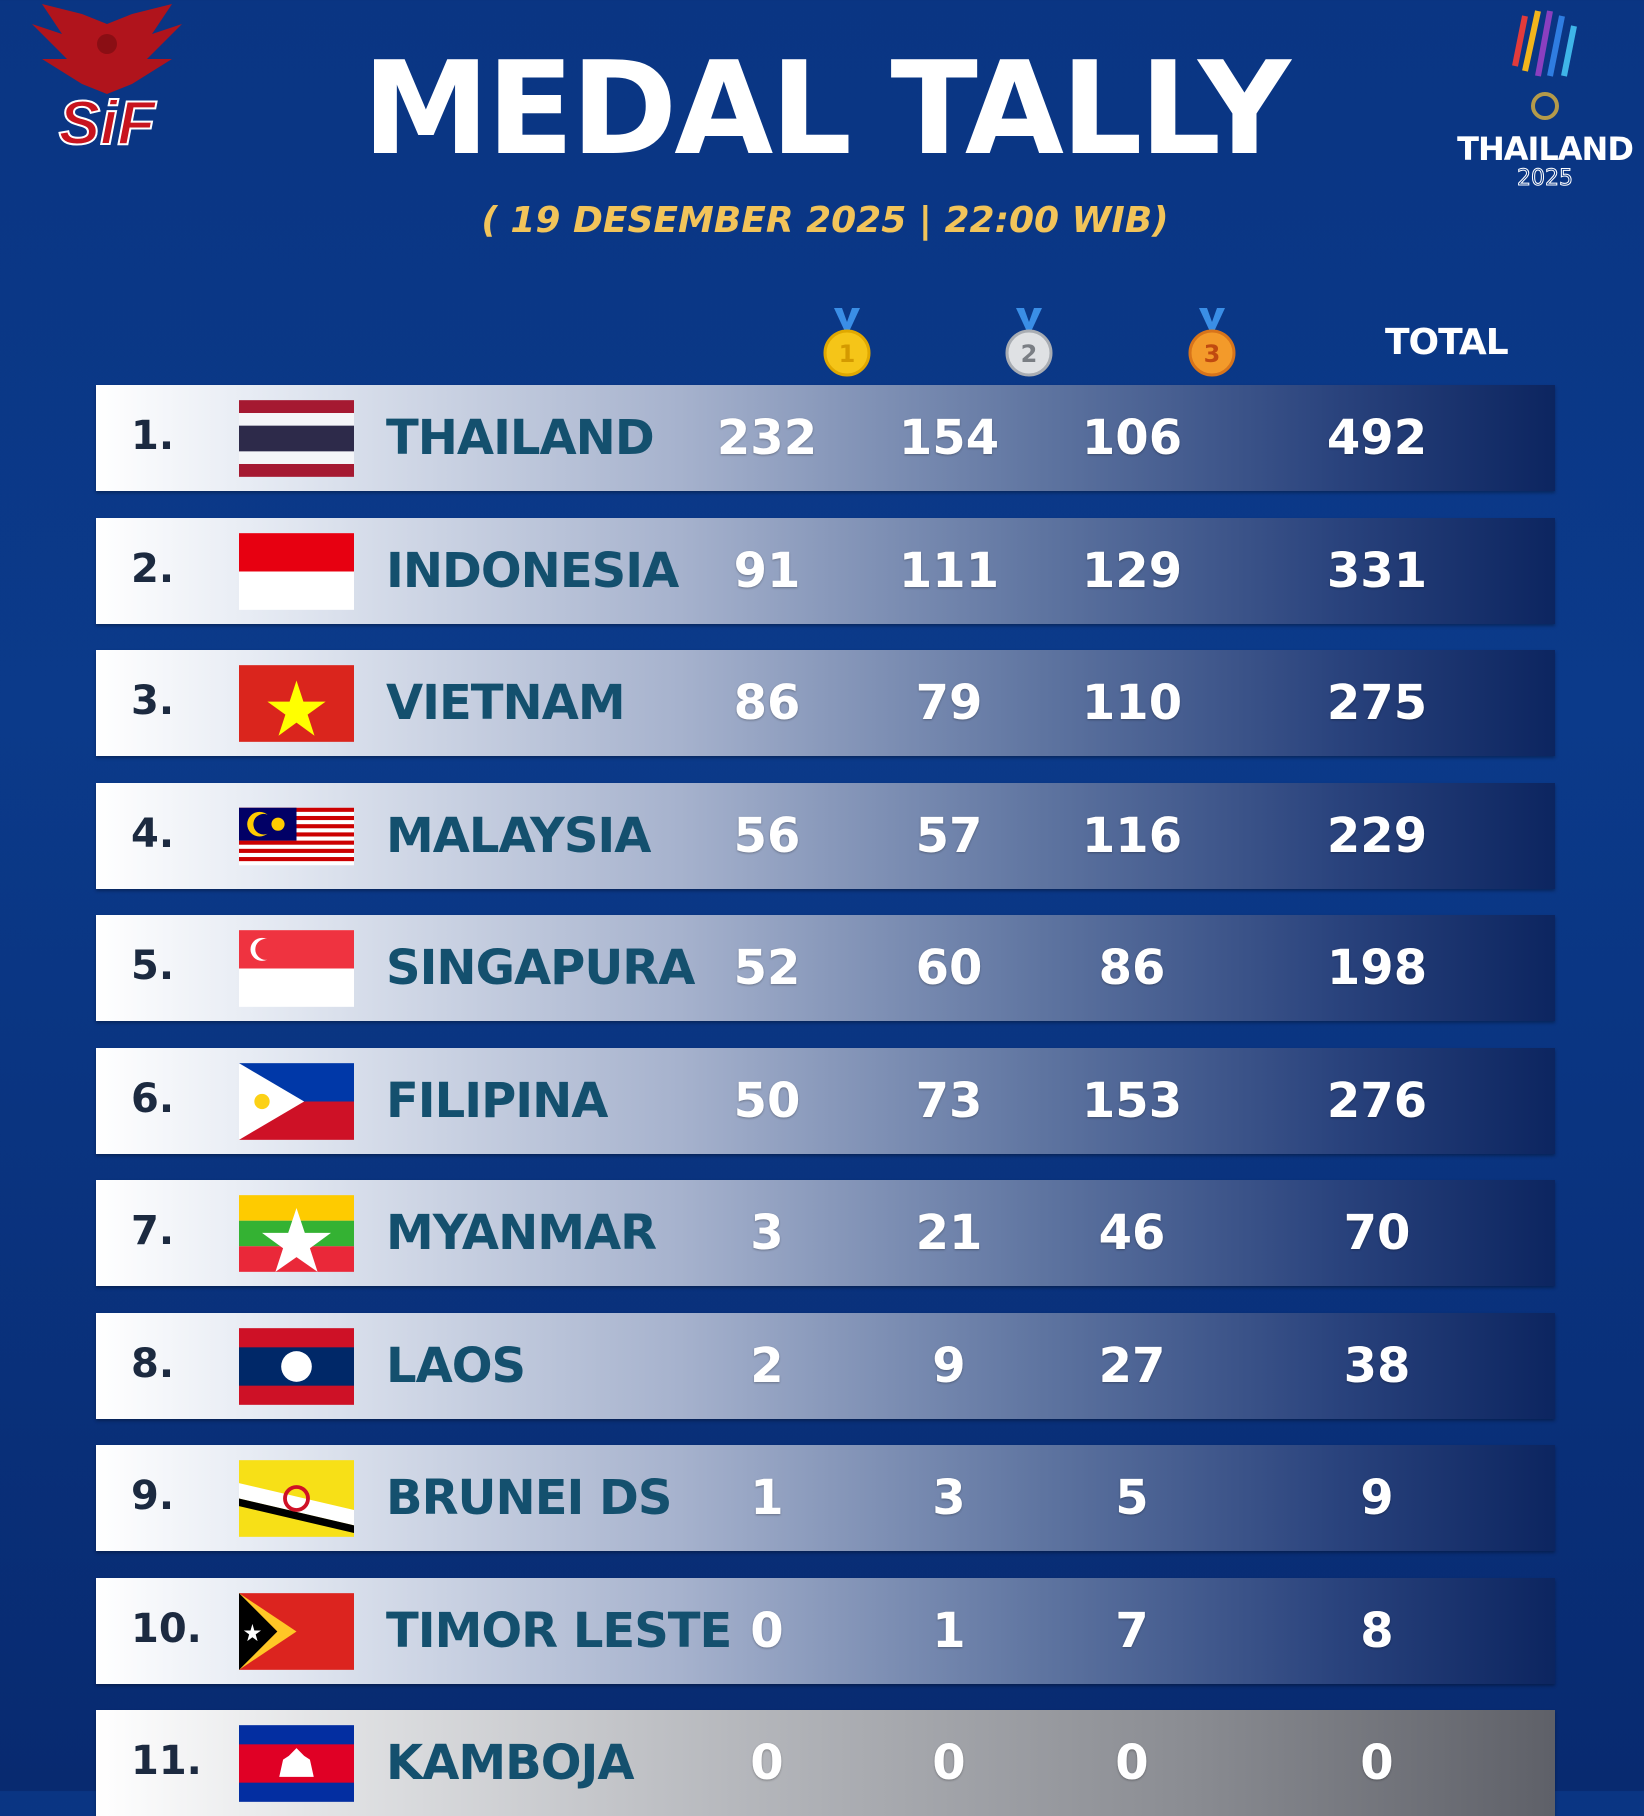  Describe the element at coordinates (1132, 1763) in the screenshot. I see `bronze-count: 0` at that location.